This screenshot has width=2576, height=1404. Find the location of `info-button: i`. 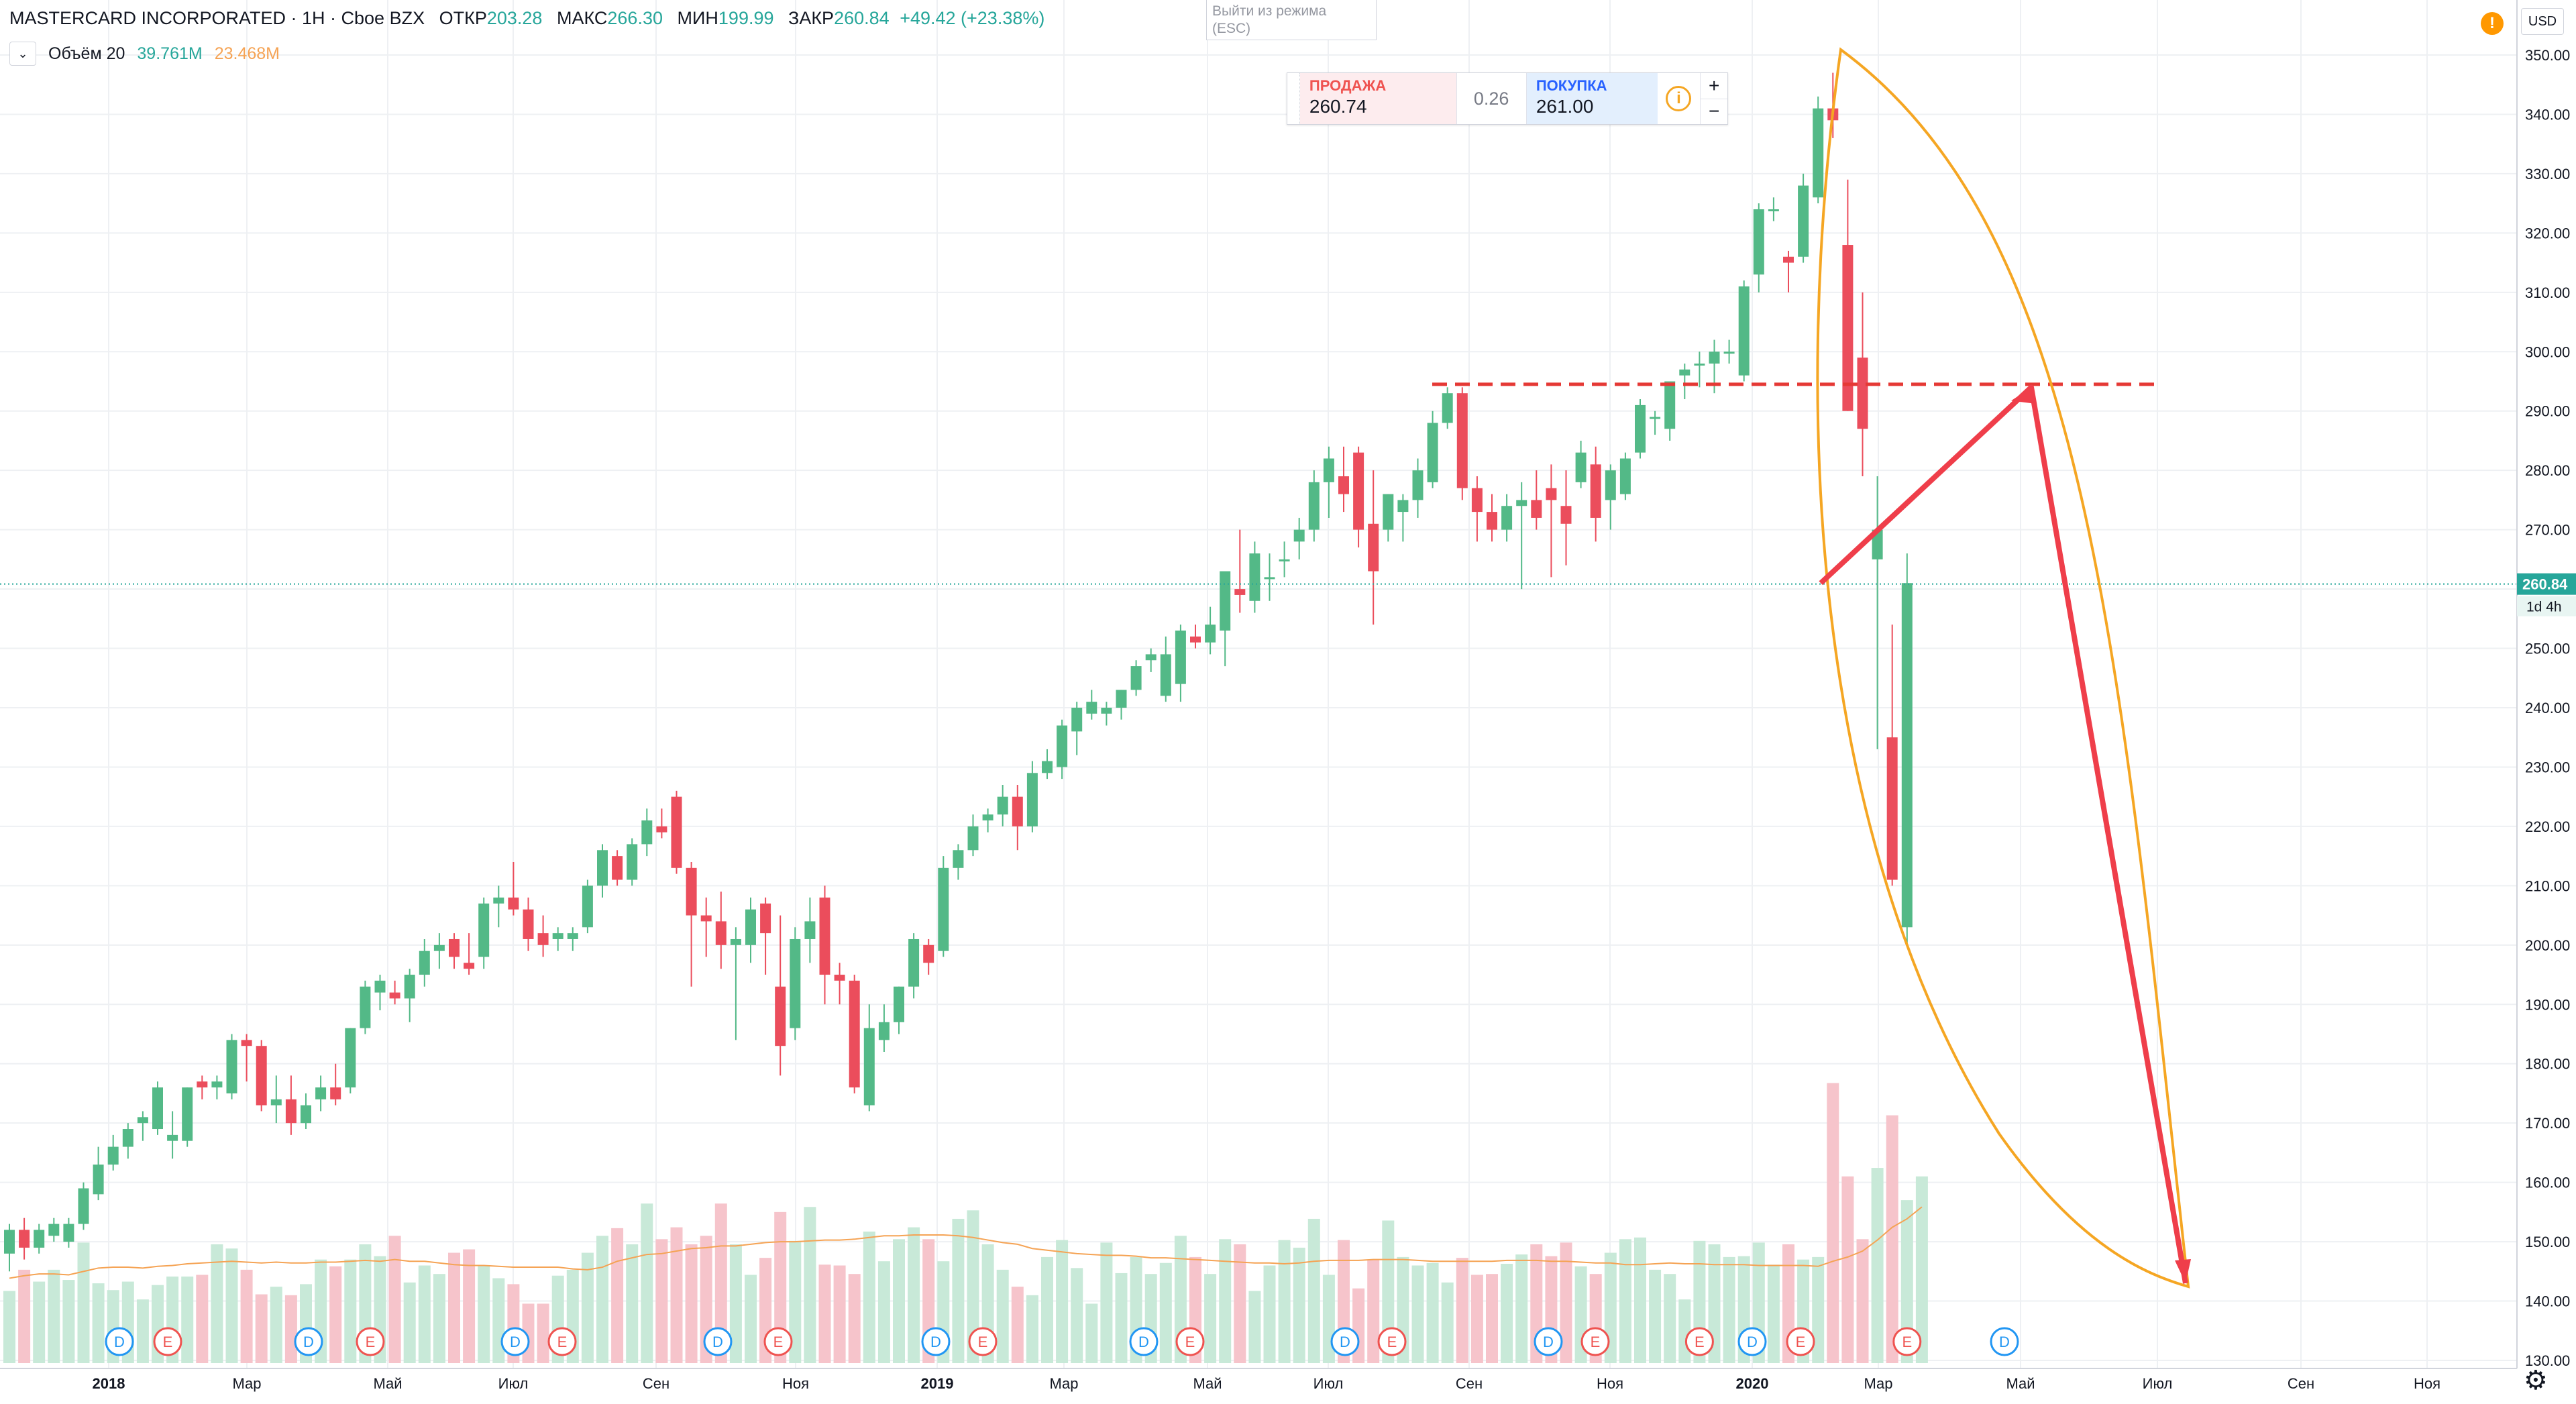

info-button: i is located at coordinates (1679, 98).